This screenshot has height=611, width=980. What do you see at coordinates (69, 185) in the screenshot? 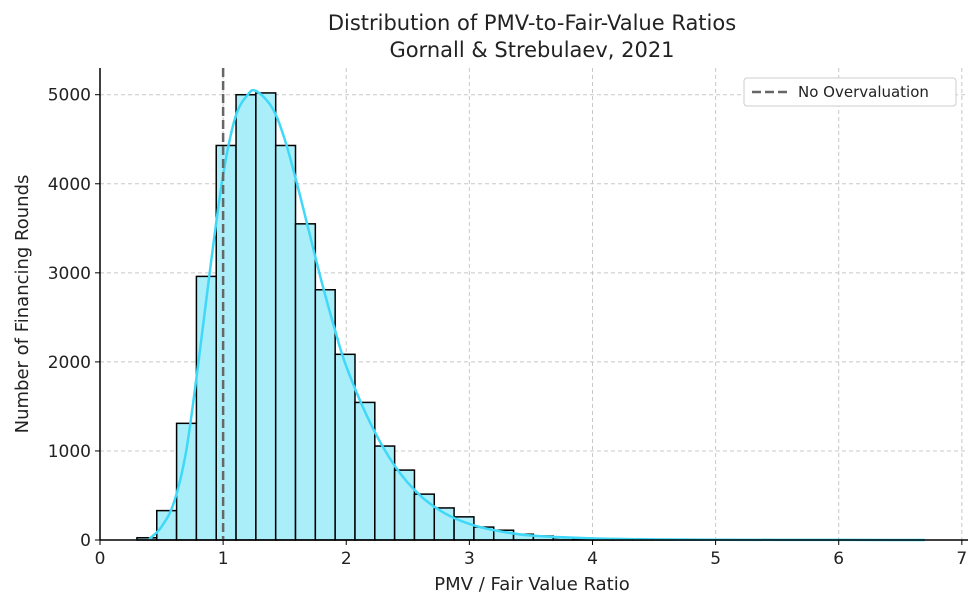
I see `y-tick-label: 4000` at bounding box center [69, 185].